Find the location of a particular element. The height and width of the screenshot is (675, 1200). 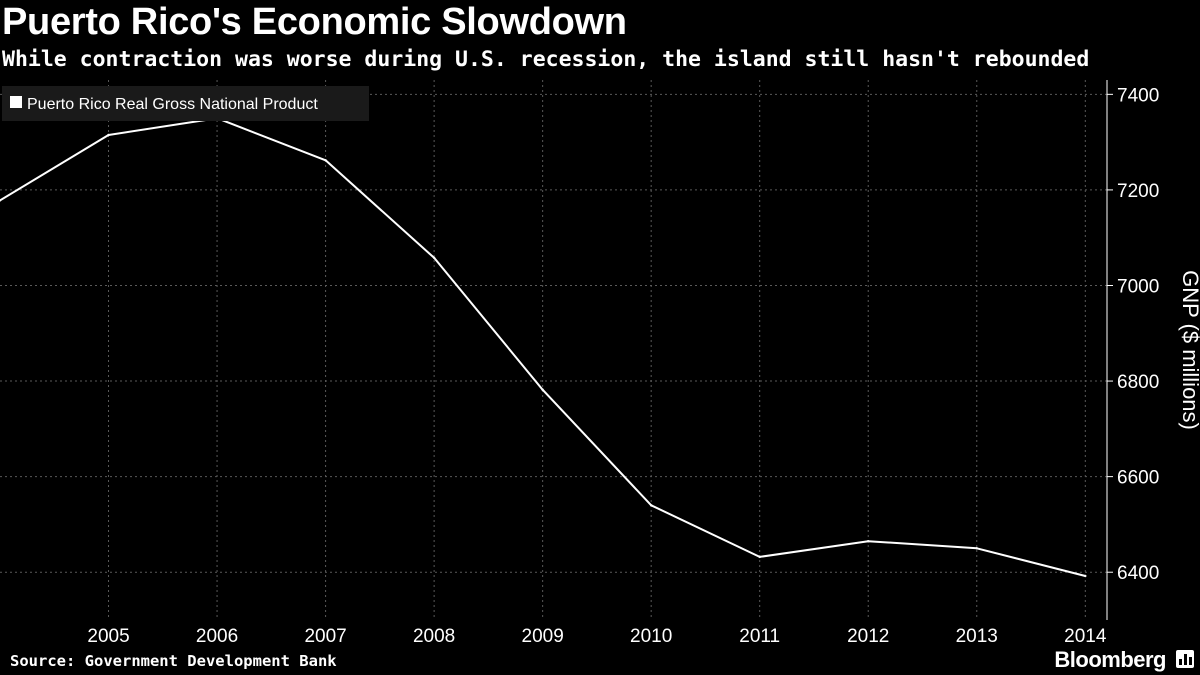

x-tick-label-2014: 2014 is located at coordinates (1085, 636).